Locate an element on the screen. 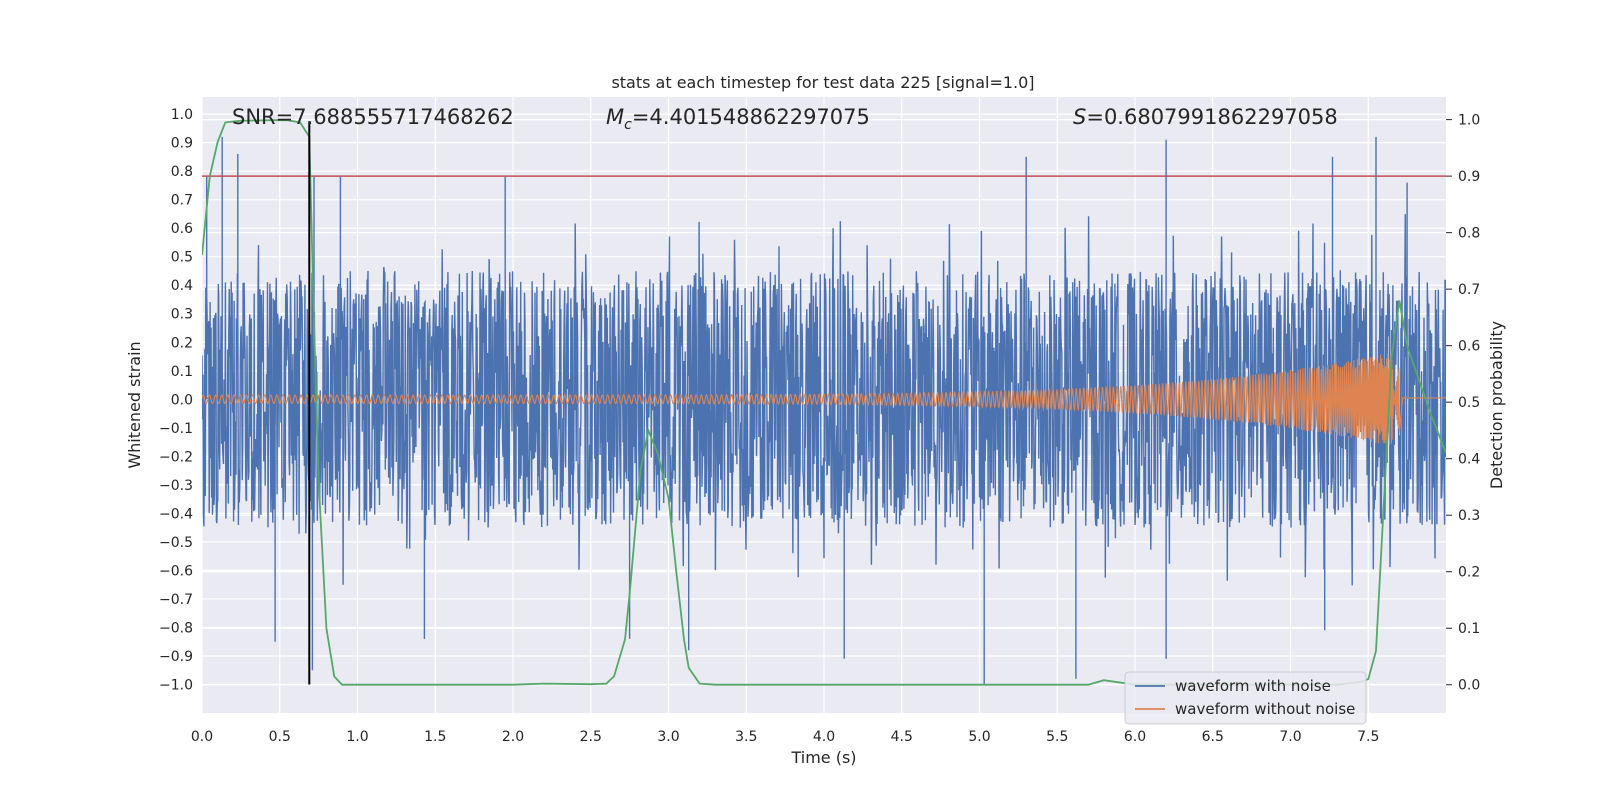 This screenshot has width=1600, height=800. legend-box is located at coordinates (1245, 698).